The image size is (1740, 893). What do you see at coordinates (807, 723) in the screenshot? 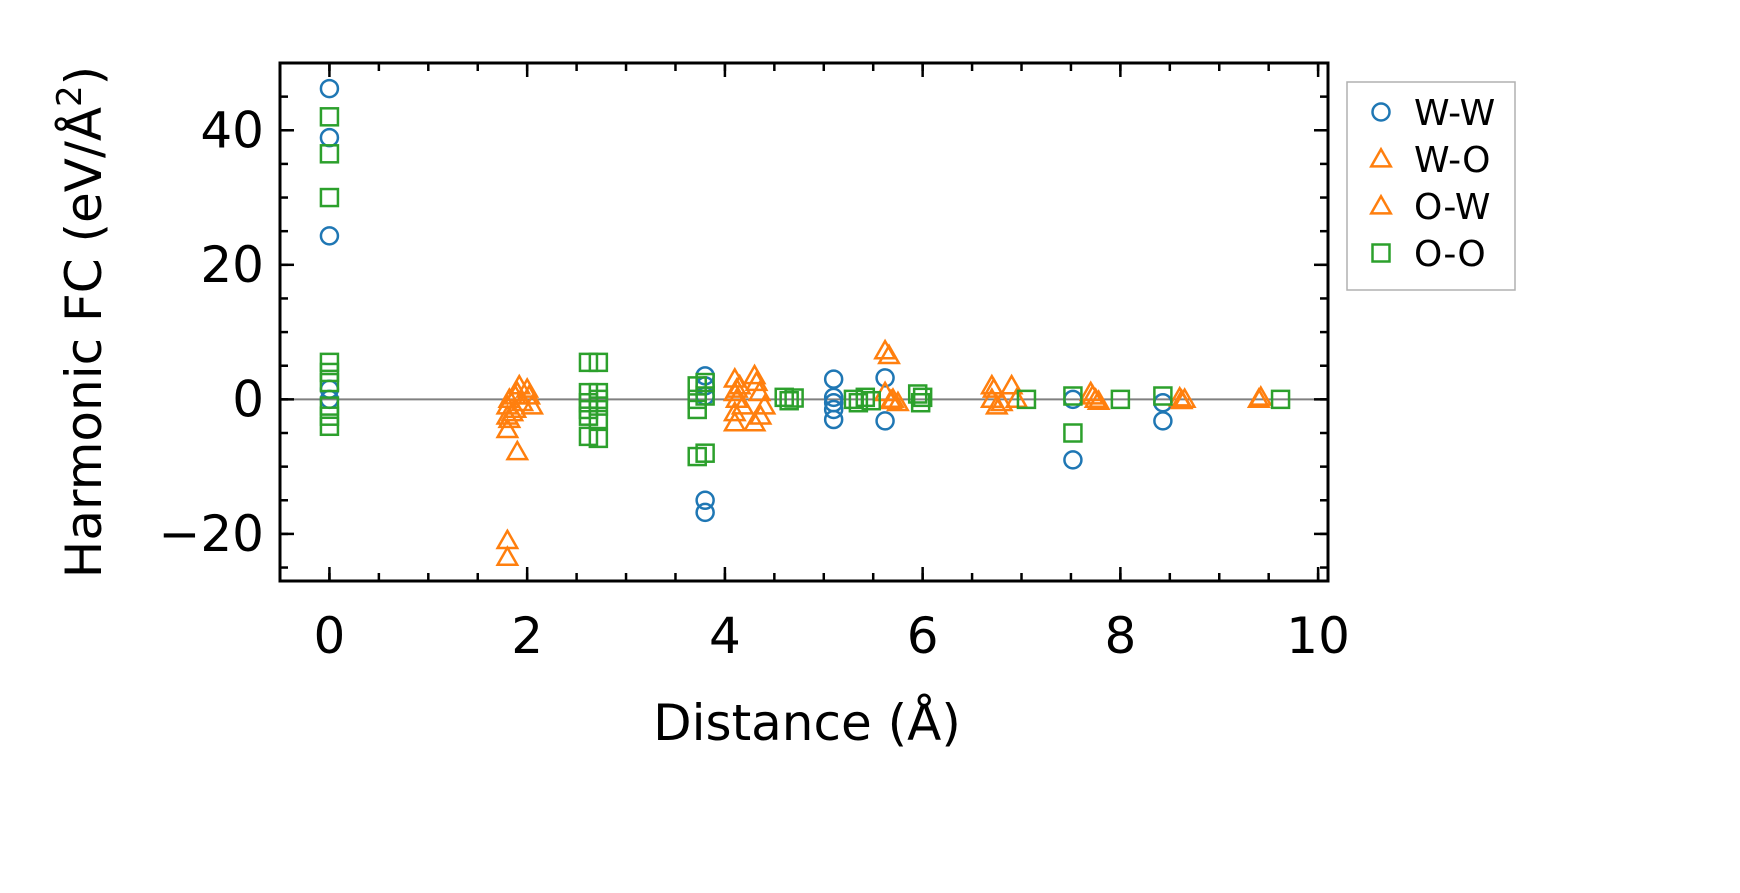
I see `x-axis-label: Distance (Å)` at bounding box center [807, 723].